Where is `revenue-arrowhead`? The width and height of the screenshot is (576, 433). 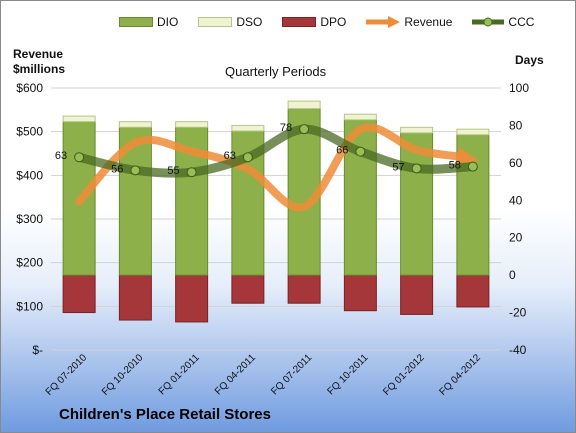
revenue-arrowhead is located at coordinates (466, 157).